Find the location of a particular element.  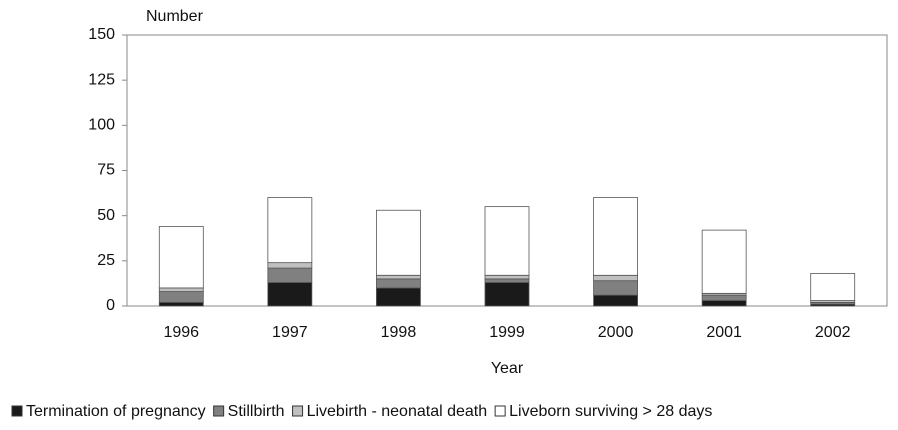

legend-label: Liveborn surviving > 28 days is located at coordinates (610, 411).